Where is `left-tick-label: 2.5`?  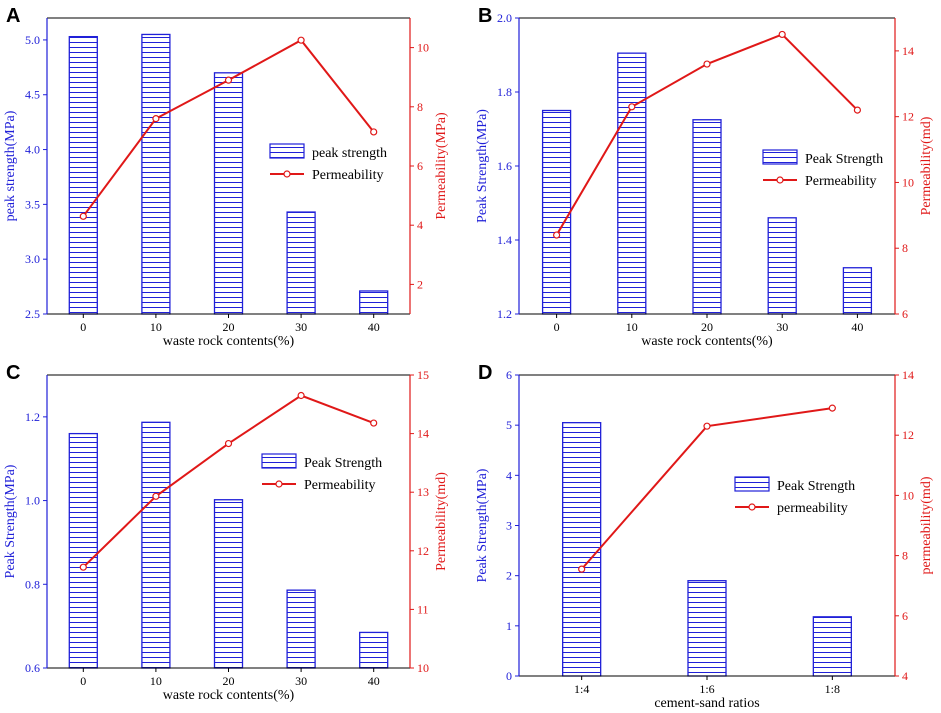
left-tick-label: 2.5 is located at coordinates (32, 314).